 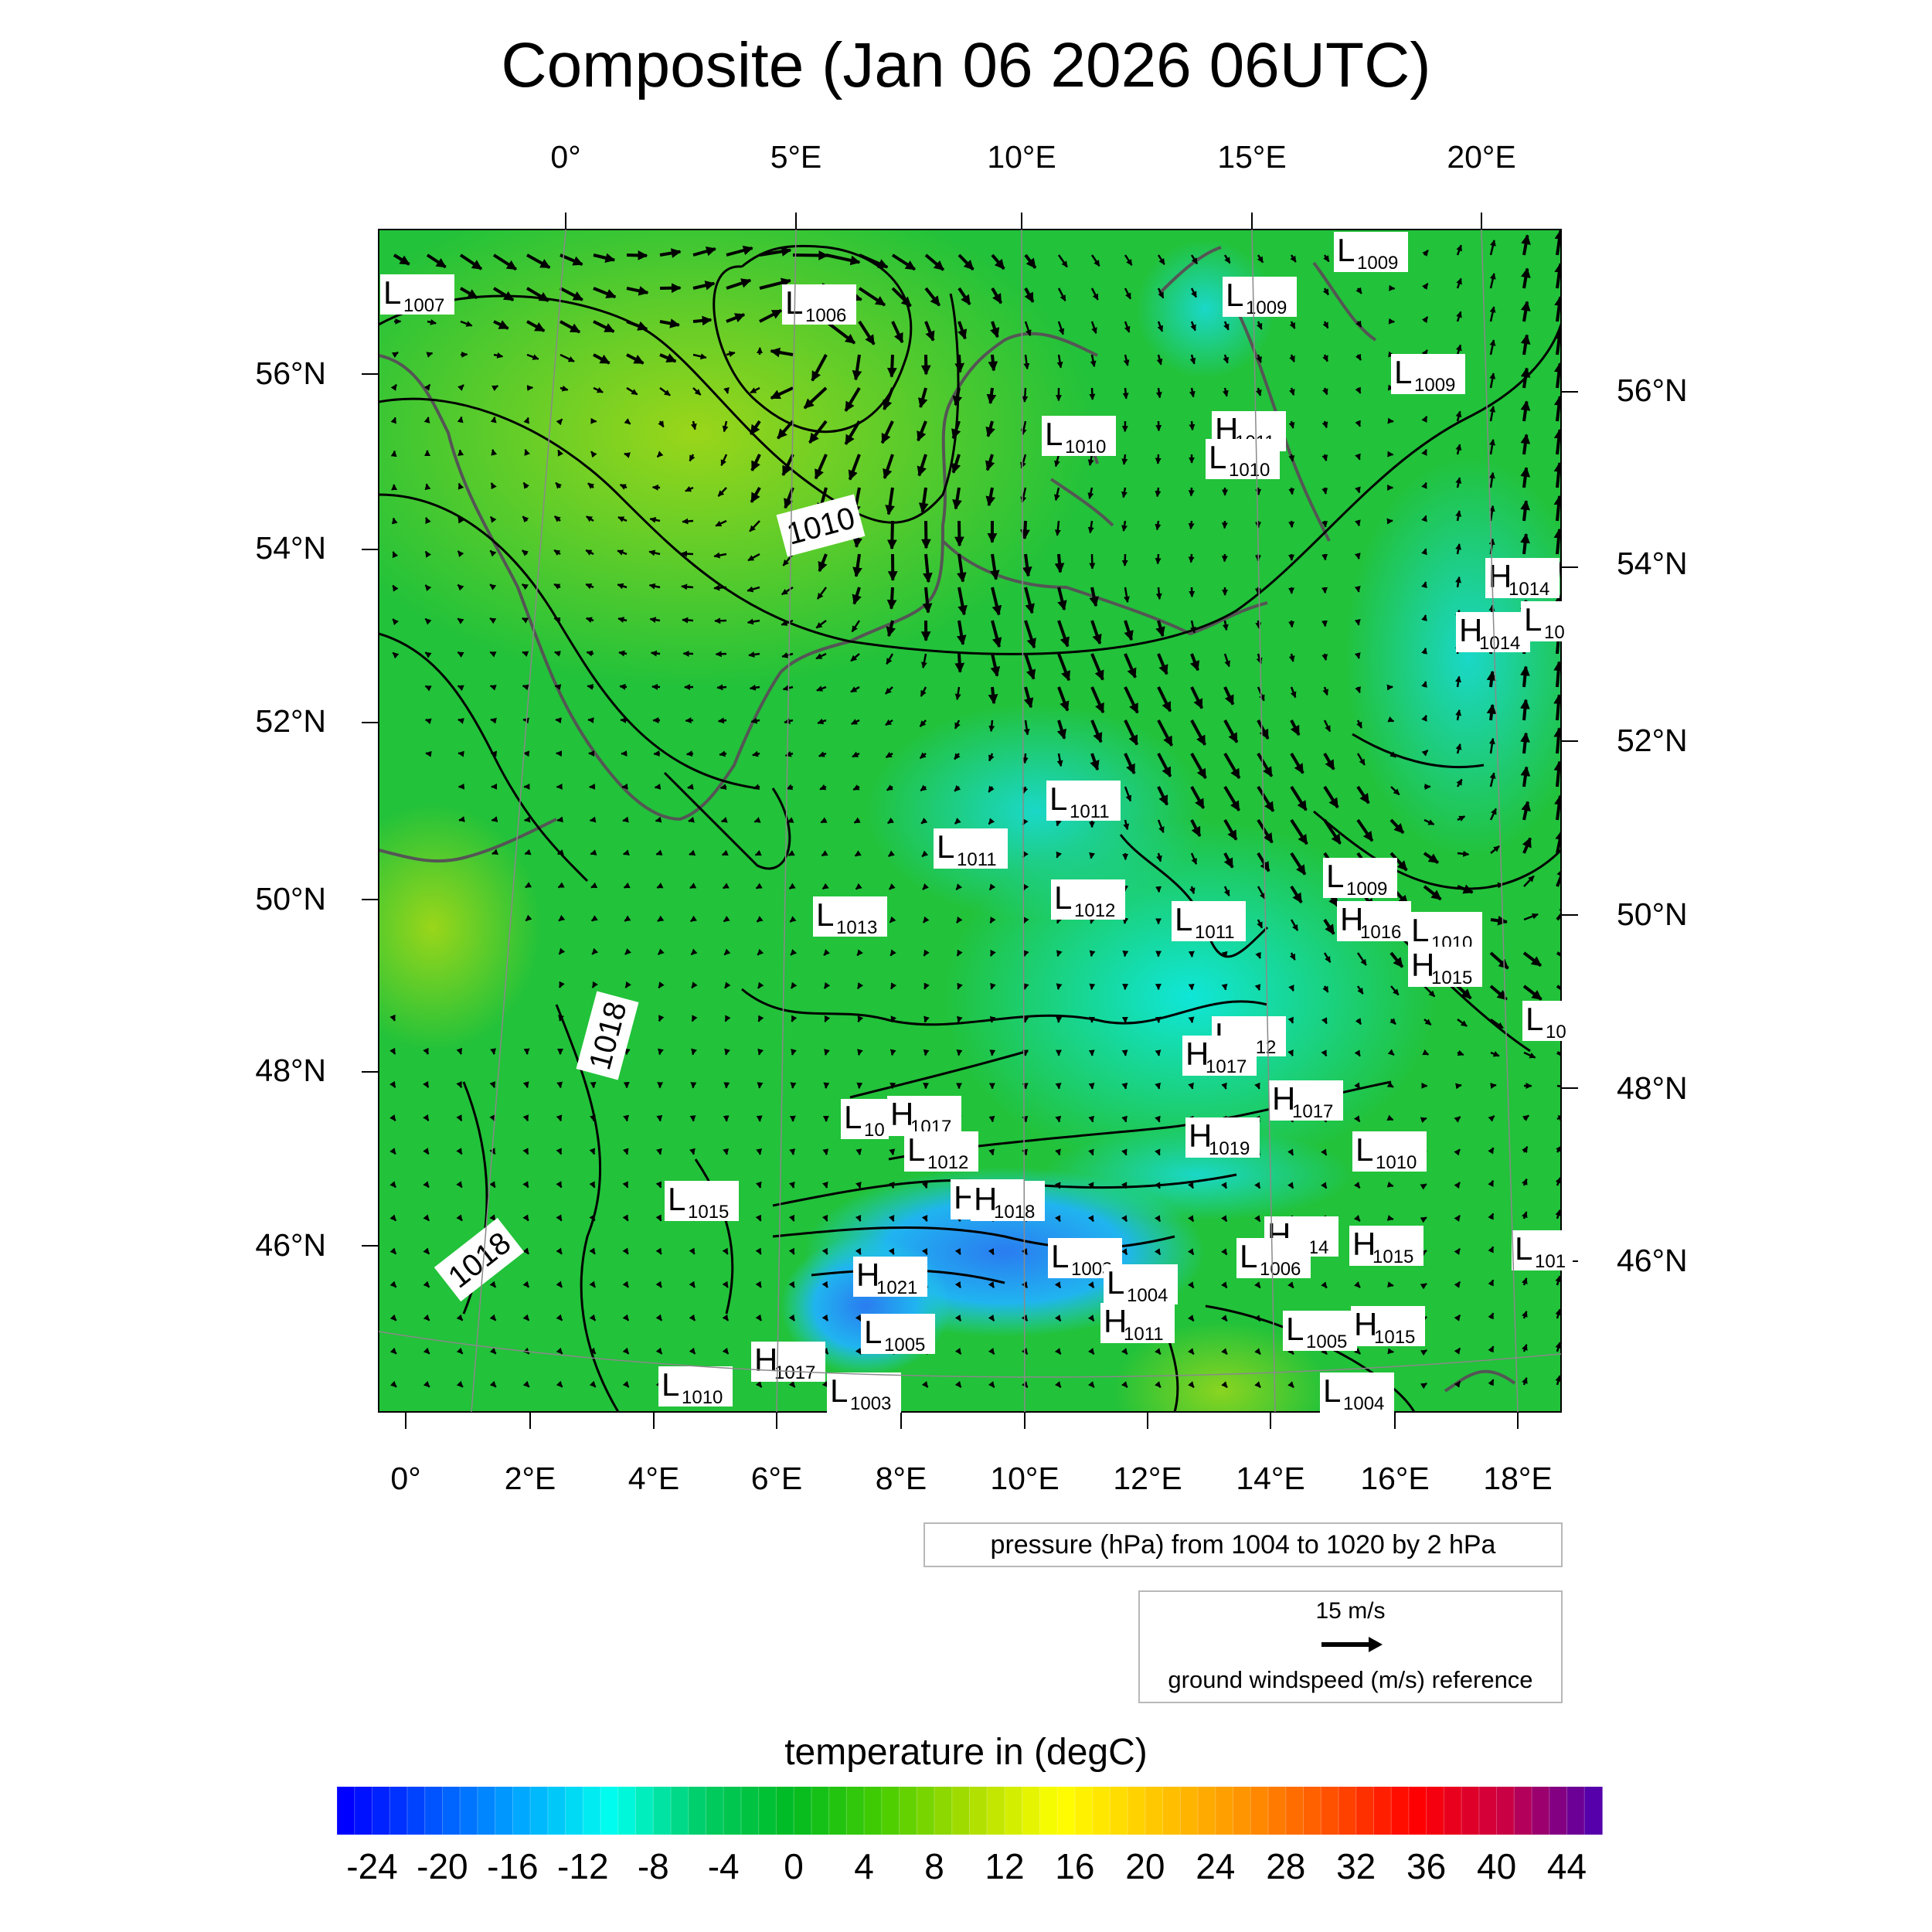 What do you see at coordinates (1653, 914) in the screenshot?
I see `right-lat-label: 50°N` at bounding box center [1653, 914].